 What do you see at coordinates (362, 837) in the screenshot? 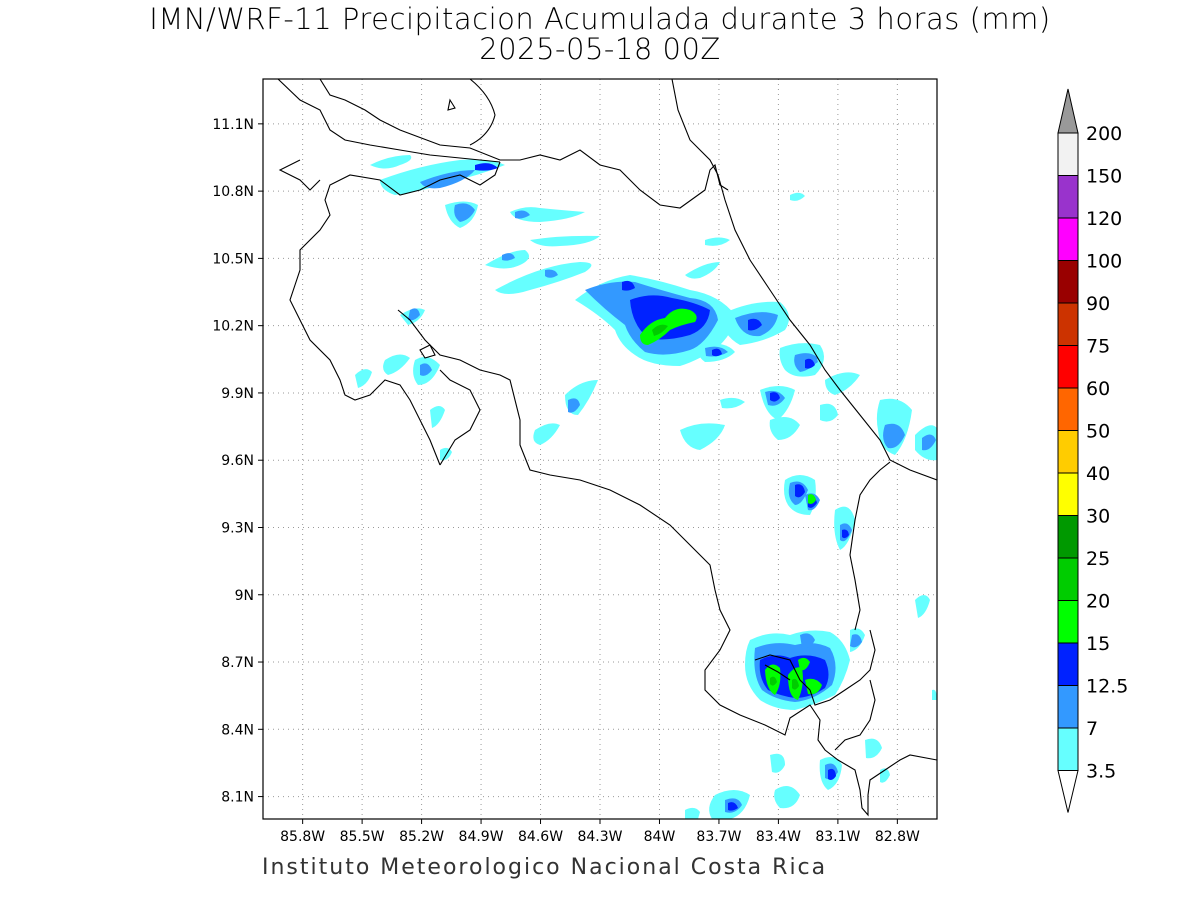
I see `lon-tick-label: 85.5W` at bounding box center [362, 837].